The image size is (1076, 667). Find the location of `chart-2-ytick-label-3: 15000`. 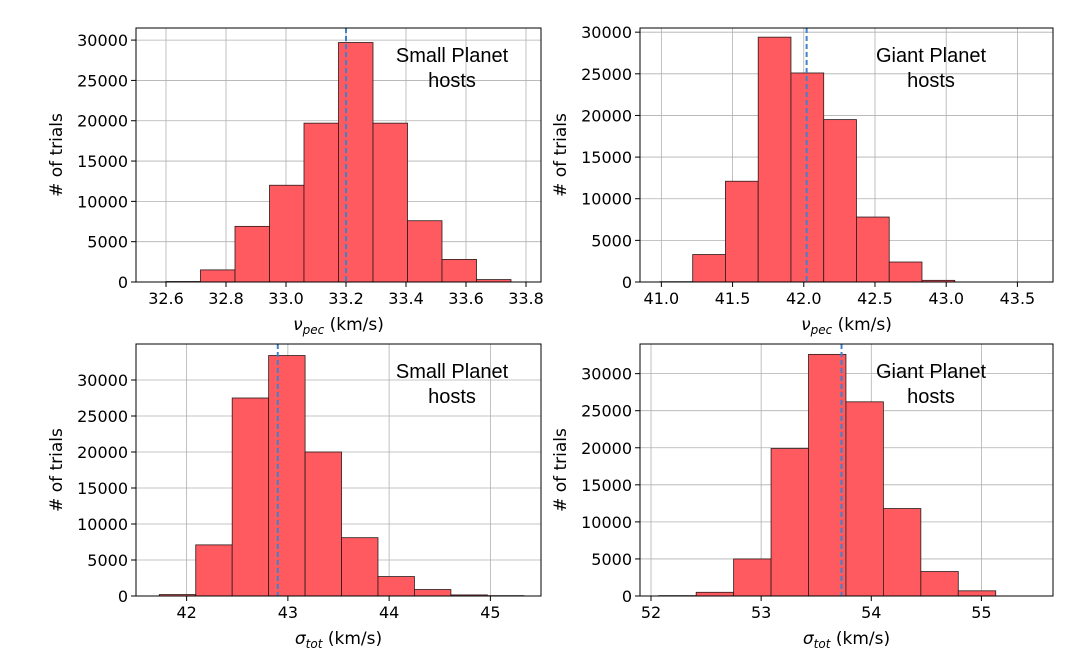

chart-2-ytick-label-3: 15000 is located at coordinates (606, 157).